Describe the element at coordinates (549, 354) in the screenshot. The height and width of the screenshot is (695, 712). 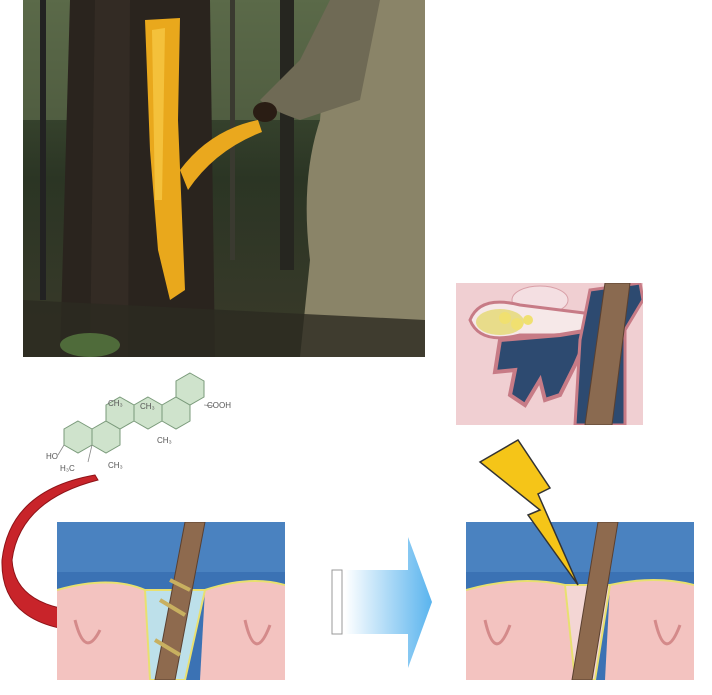
I see `gland-illustration` at that location.